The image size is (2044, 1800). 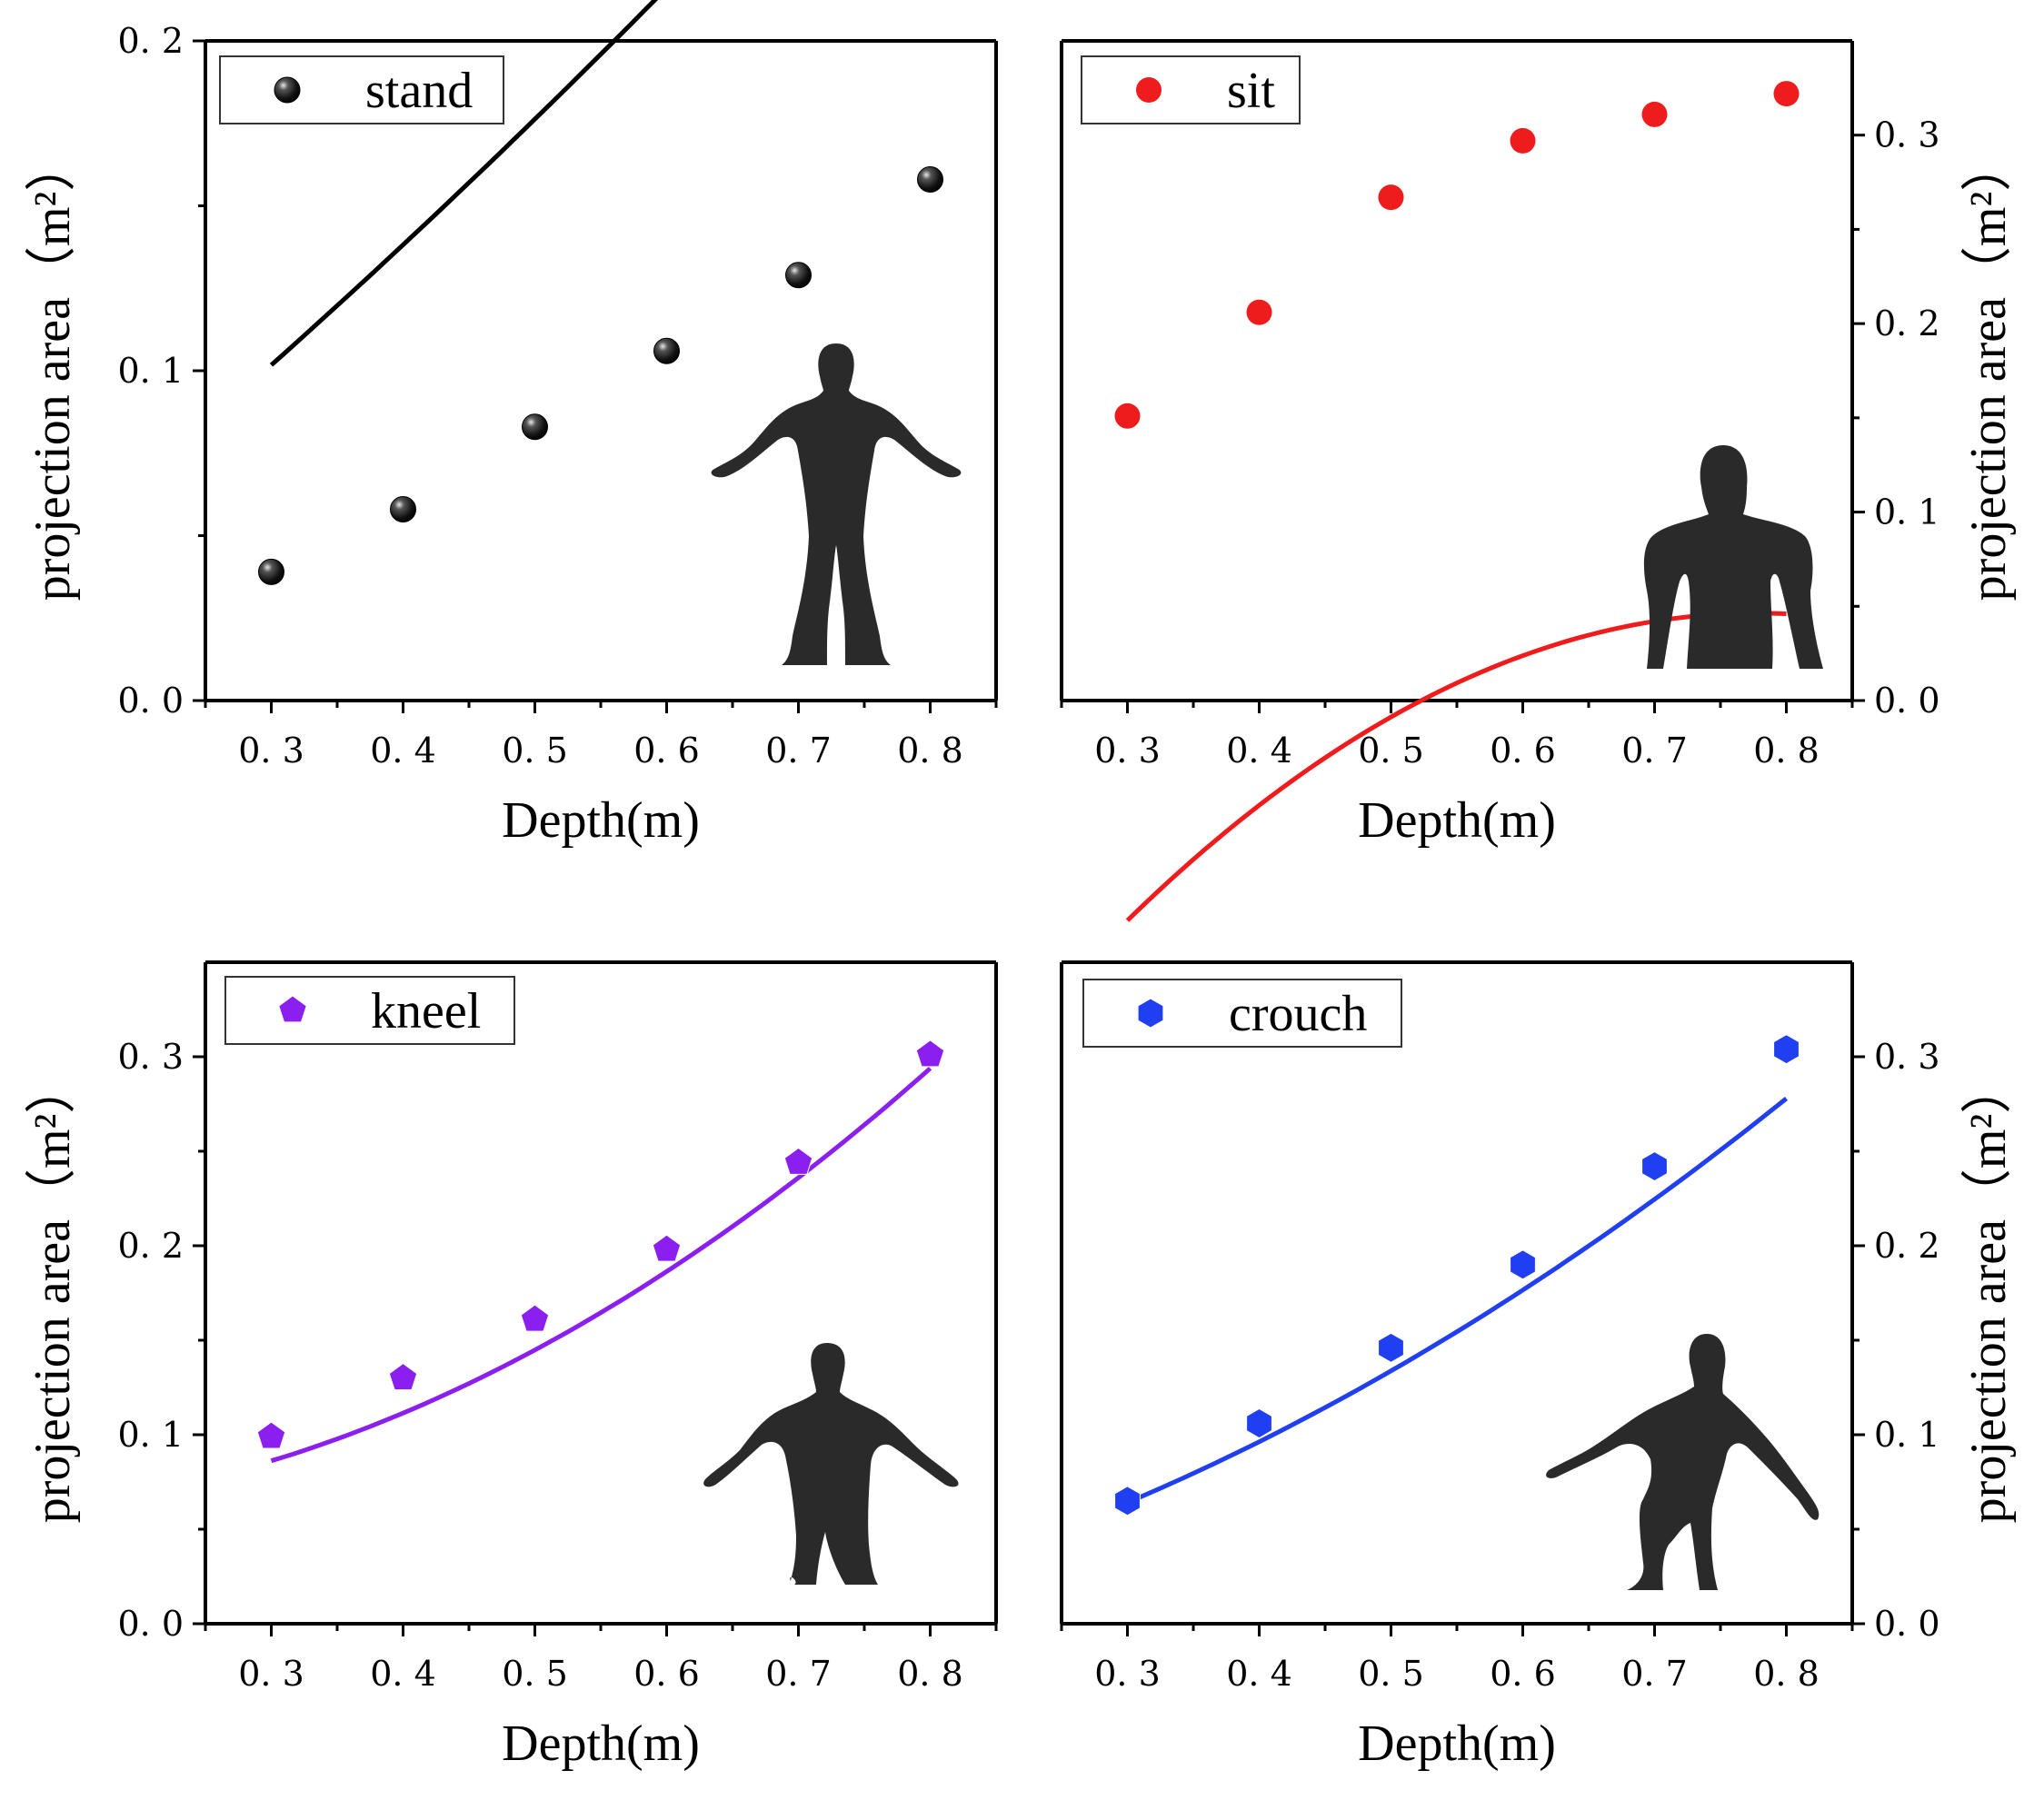 I want to click on legend-stand: stand, so click(x=362, y=89).